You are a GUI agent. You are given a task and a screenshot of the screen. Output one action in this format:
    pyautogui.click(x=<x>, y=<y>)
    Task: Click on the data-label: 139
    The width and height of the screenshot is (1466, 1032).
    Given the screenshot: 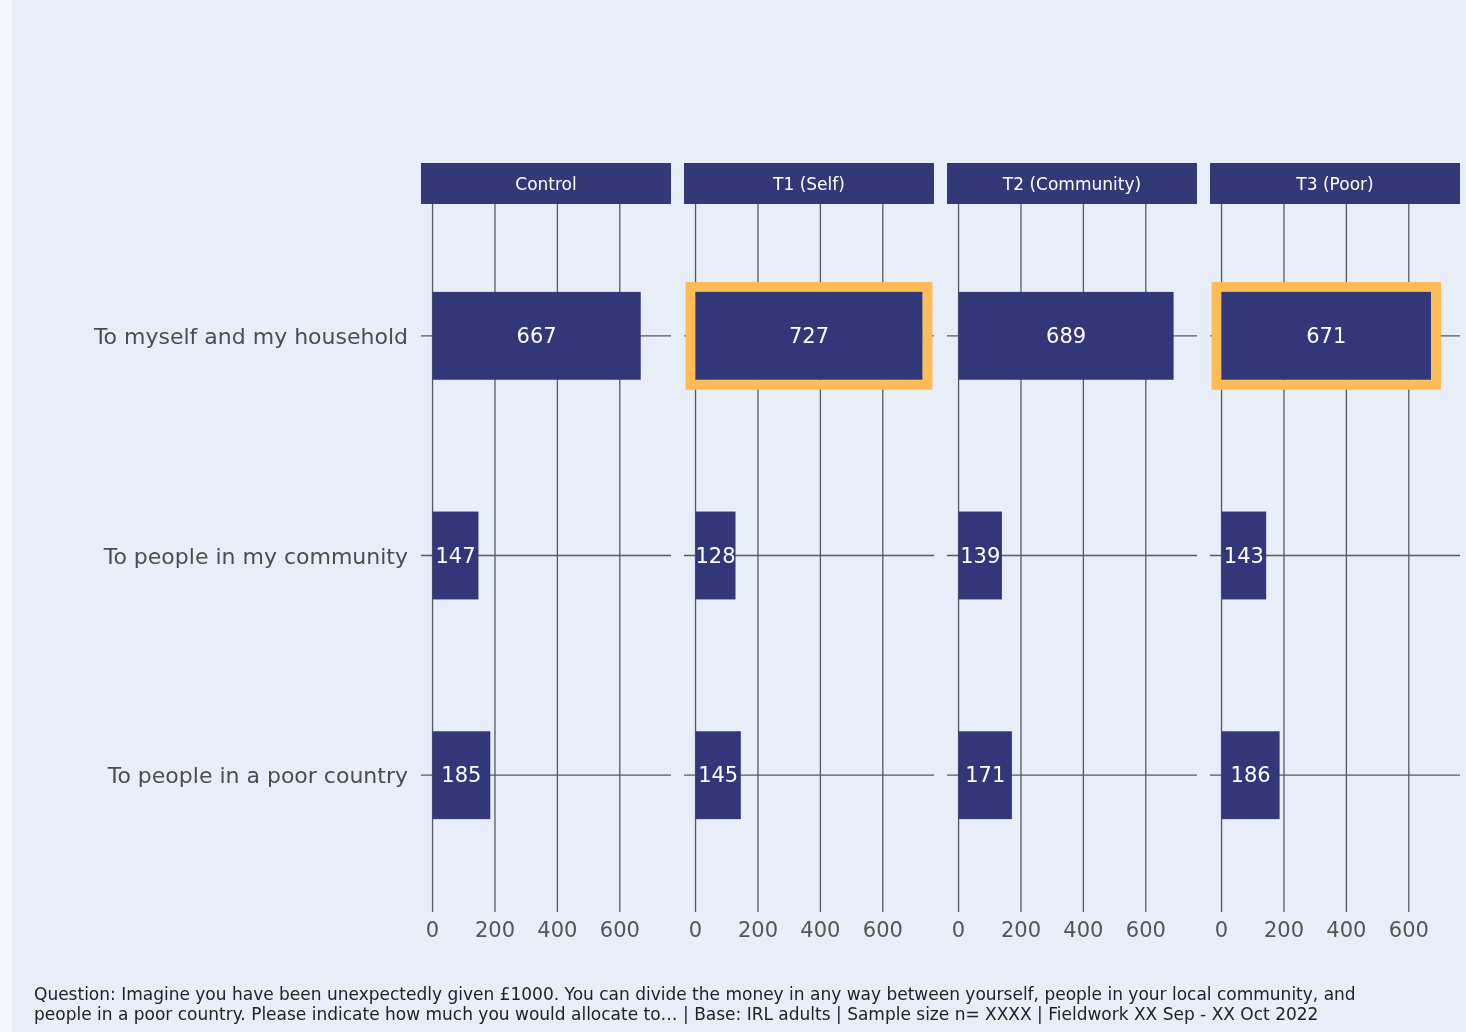 What is the action you would take?
    pyautogui.click(x=980, y=555)
    